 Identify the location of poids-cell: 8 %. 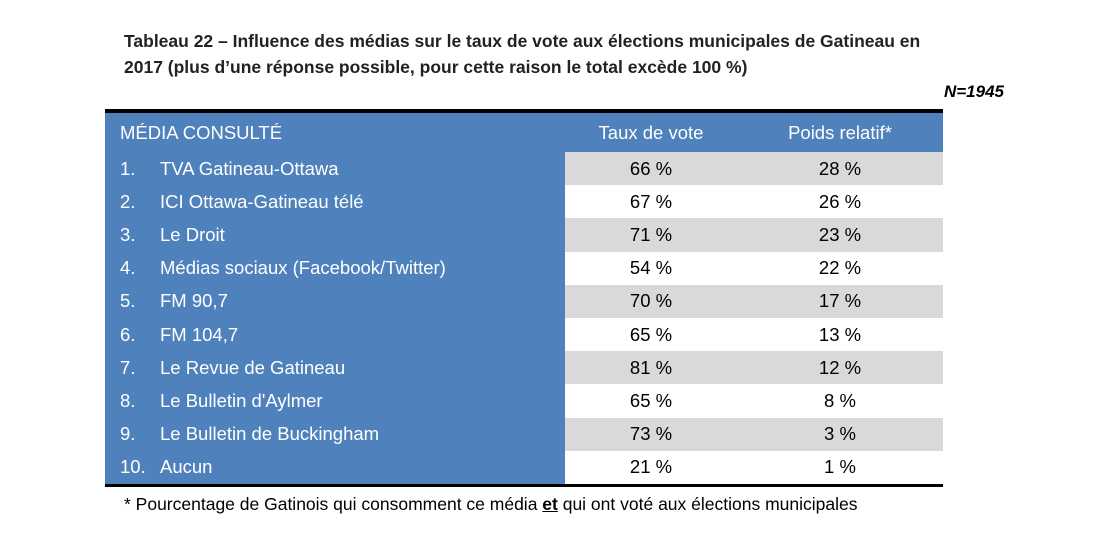
(840, 401).